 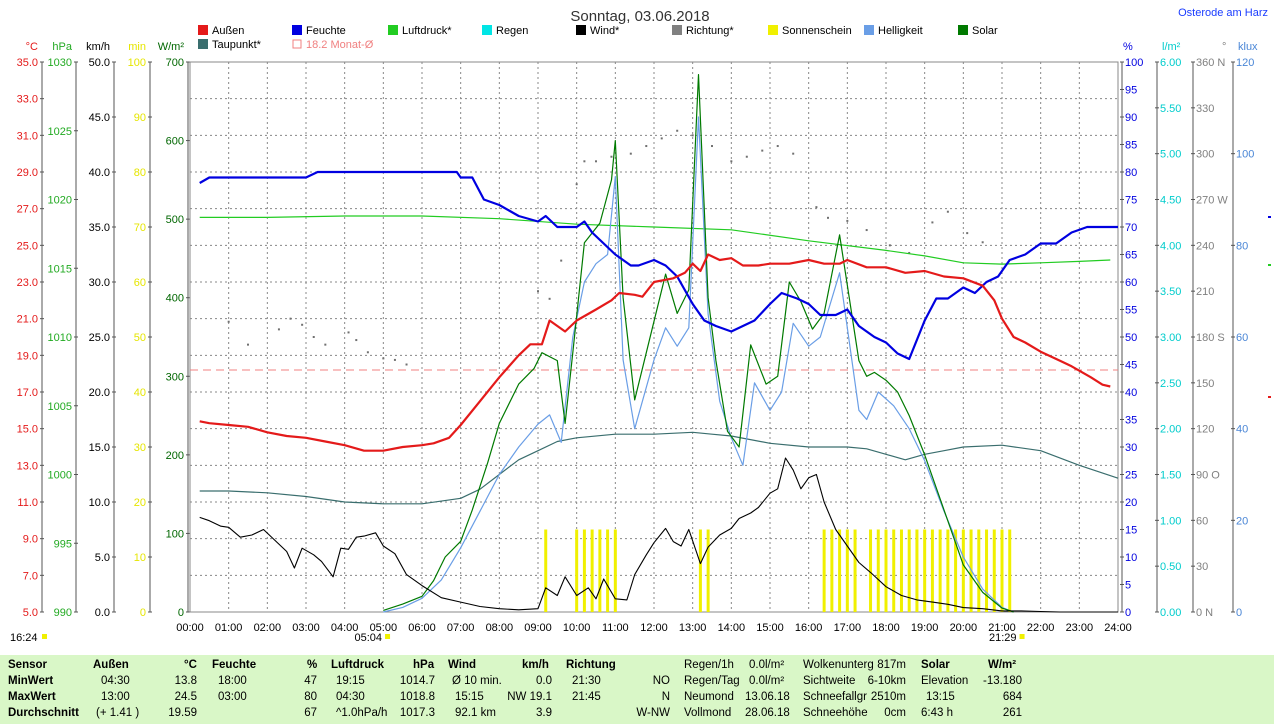 I want to click on deg-axis-unit: °, so click(x=1224, y=47).